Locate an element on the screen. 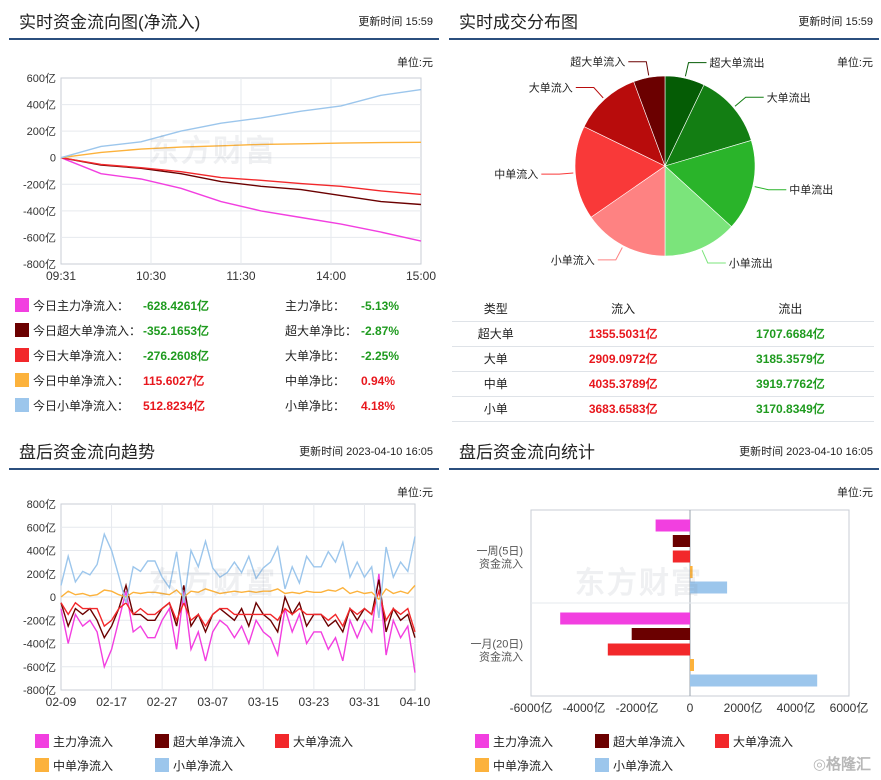  row-type: 超大单 is located at coordinates (496, 334).